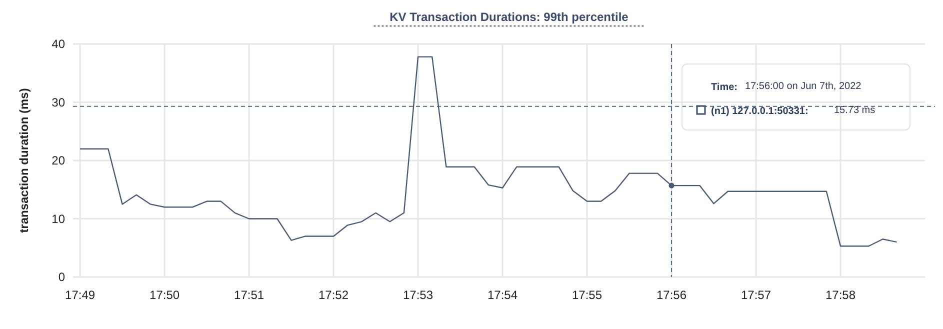 This screenshot has width=943, height=329. What do you see at coordinates (249, 295) in the screenshot?
I see `x-tick-label: 17:51` at bounding box center [249, 295].